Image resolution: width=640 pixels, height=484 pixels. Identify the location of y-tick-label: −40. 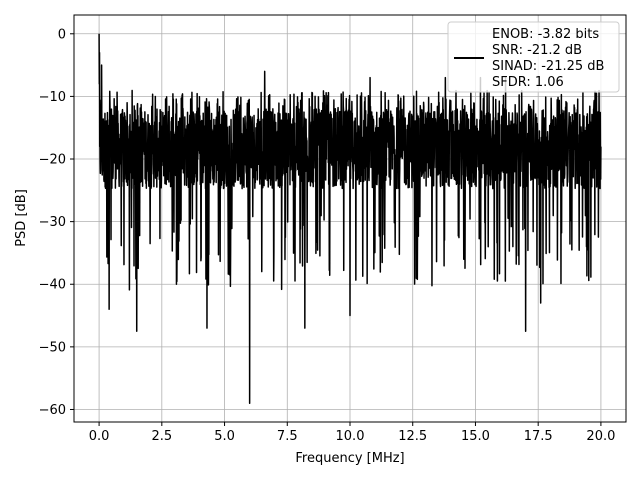
(52, 285).